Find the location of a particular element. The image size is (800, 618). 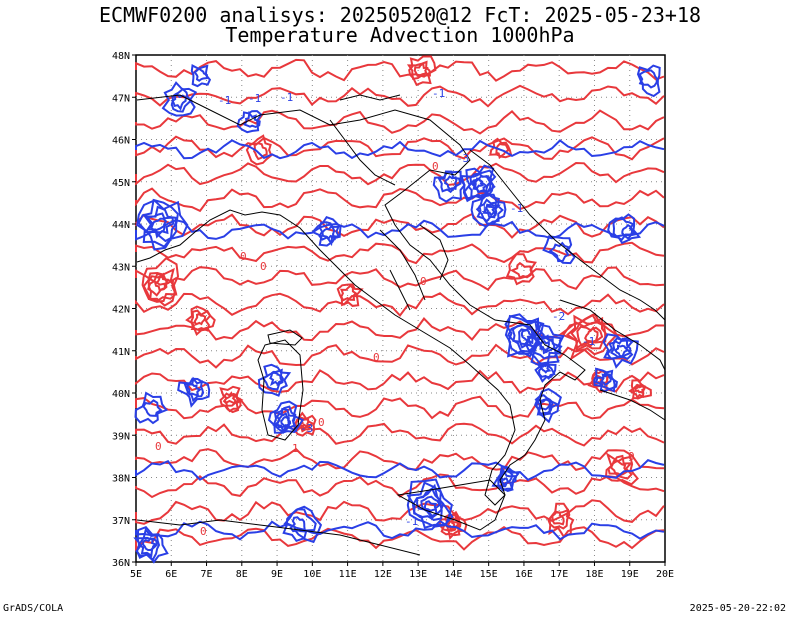

contour-label-negative: -3 is located at coordinates (462, 158).